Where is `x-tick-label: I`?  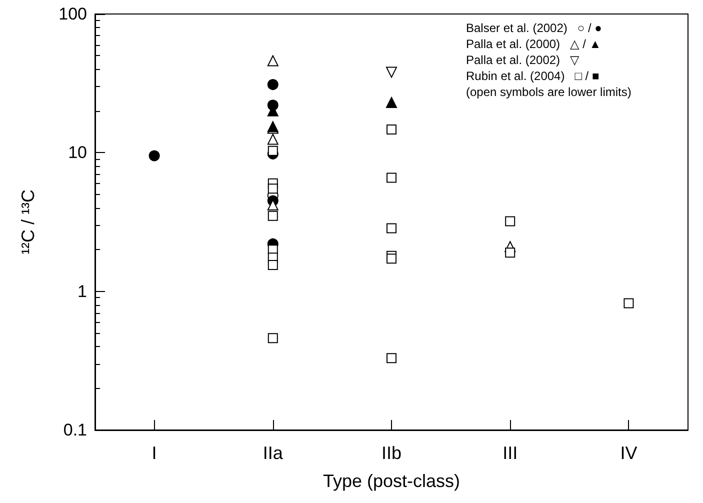
x-tick-label: I is located at coordinates (154, 453).